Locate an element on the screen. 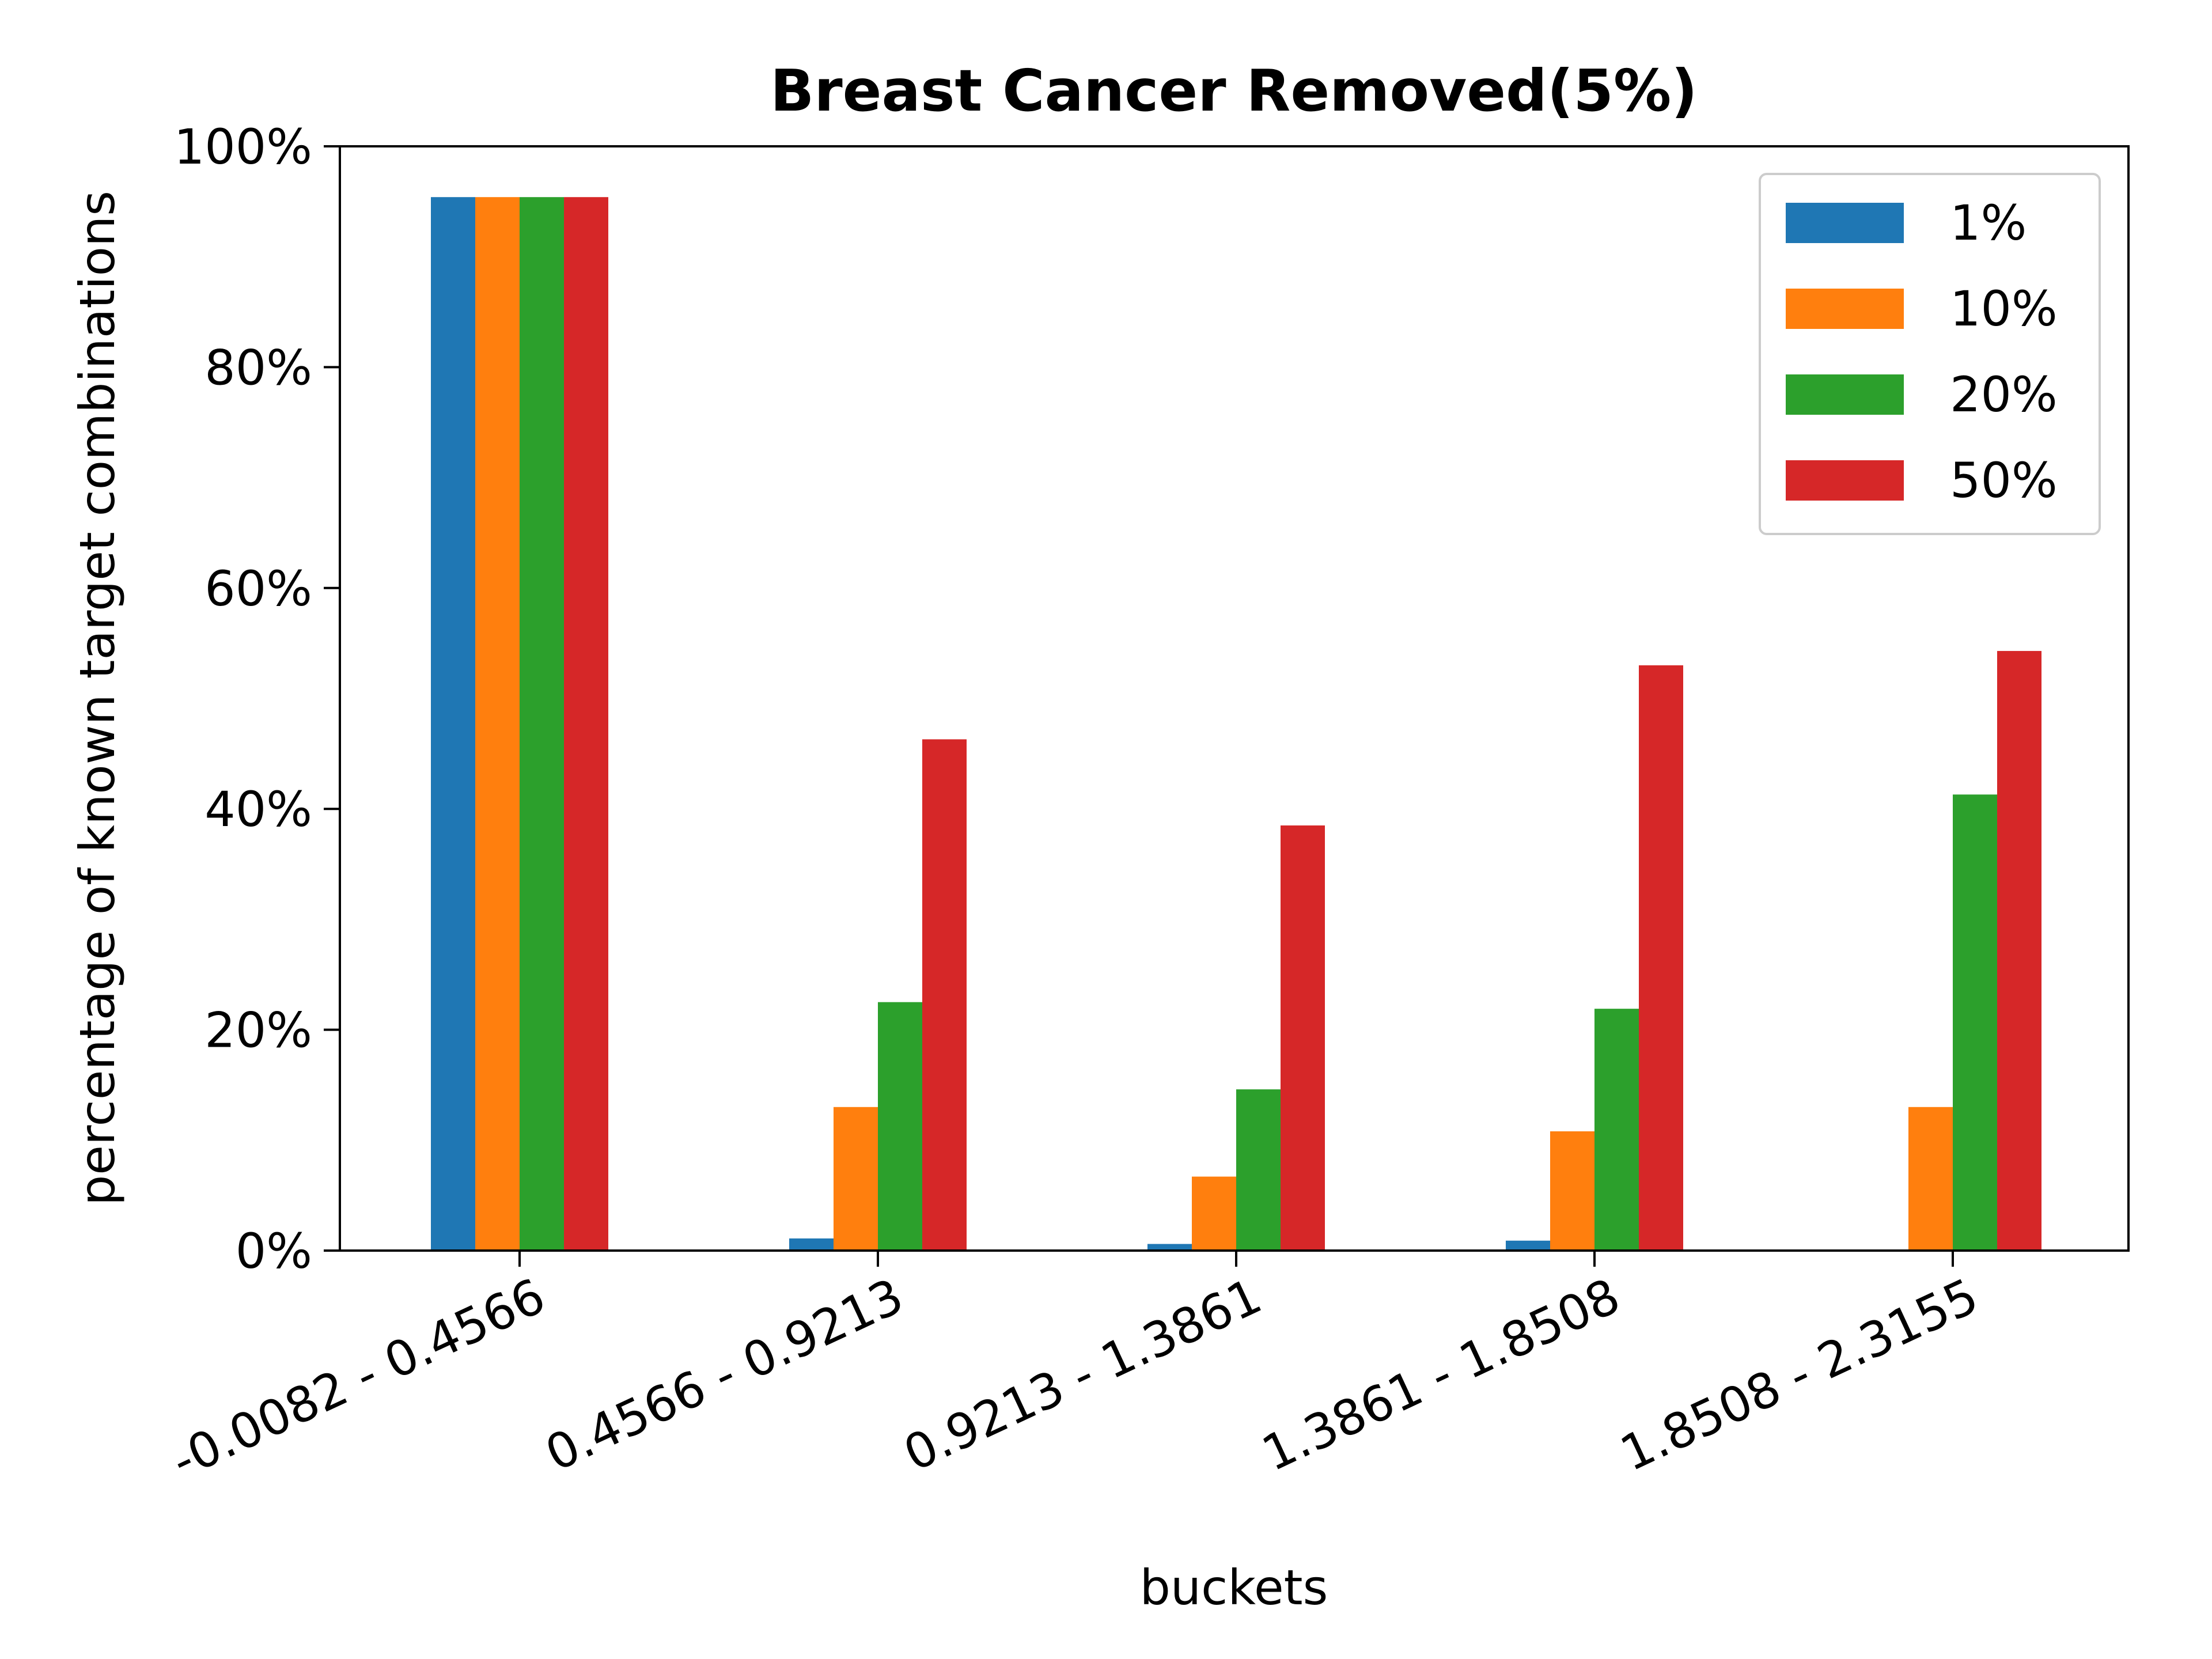 Image resolution: width=2212 pixels, height=1659 pixels. x-axis-label: buckets is located at coordinates (1234, 1587).